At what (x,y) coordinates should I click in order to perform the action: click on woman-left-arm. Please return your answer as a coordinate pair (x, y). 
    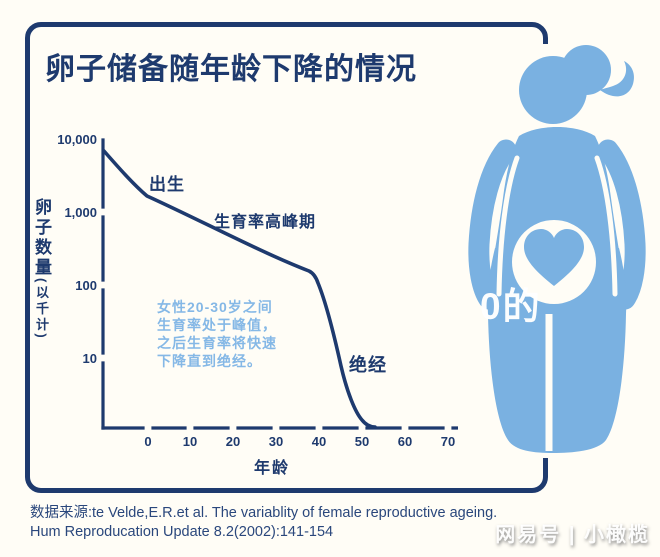
    Looking at the image, I should click on (492, 224).